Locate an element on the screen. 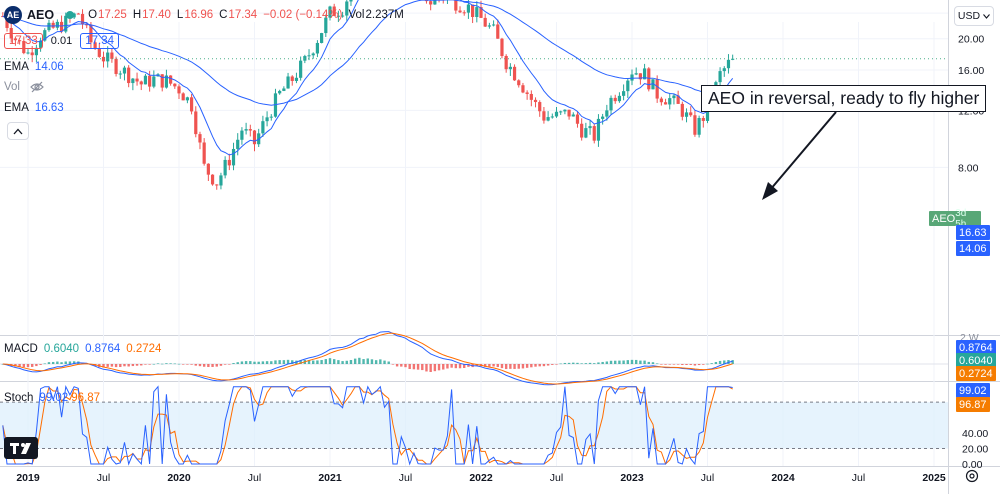 The width and height of the screenshot is (1000, 494). stoch-name: Stoch is located at coordinates (19, 398).